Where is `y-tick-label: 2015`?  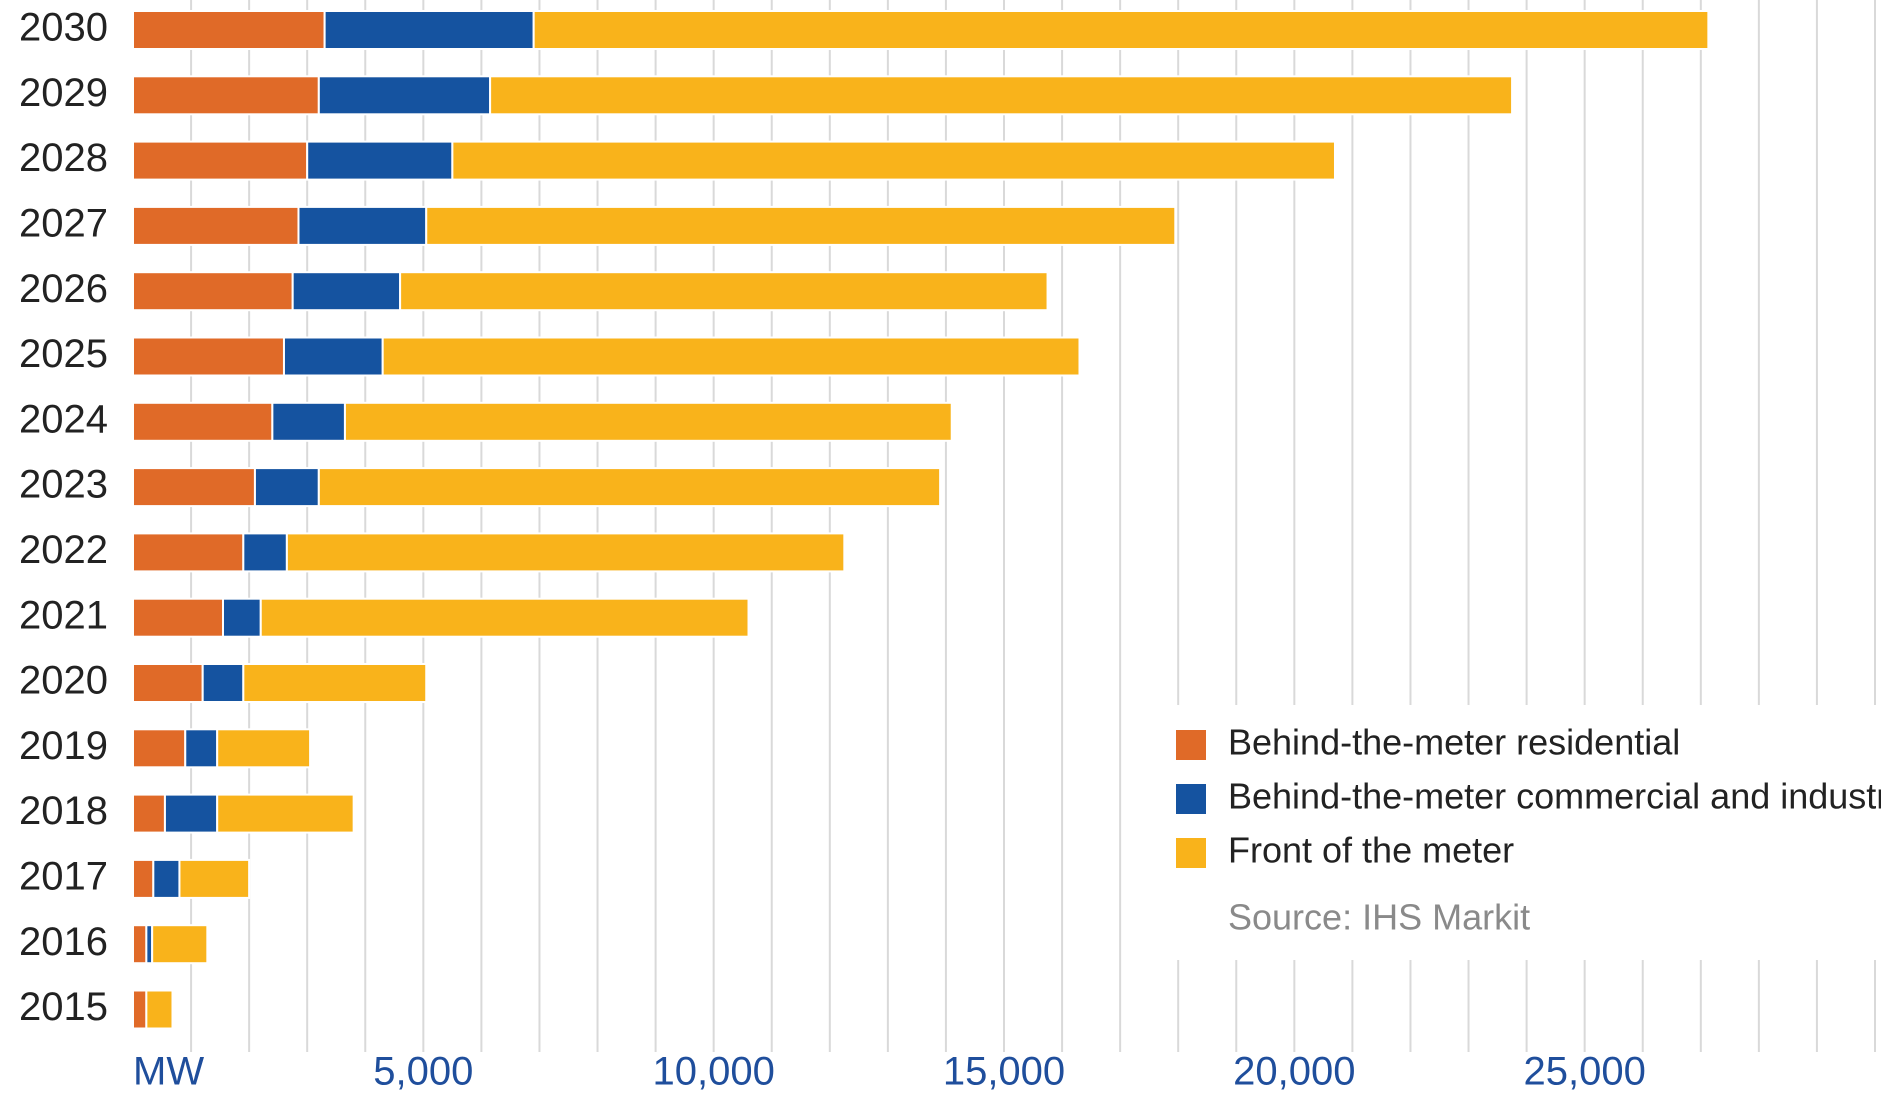
y-tick-label: 2015 is located at coordinates (63, 1007).